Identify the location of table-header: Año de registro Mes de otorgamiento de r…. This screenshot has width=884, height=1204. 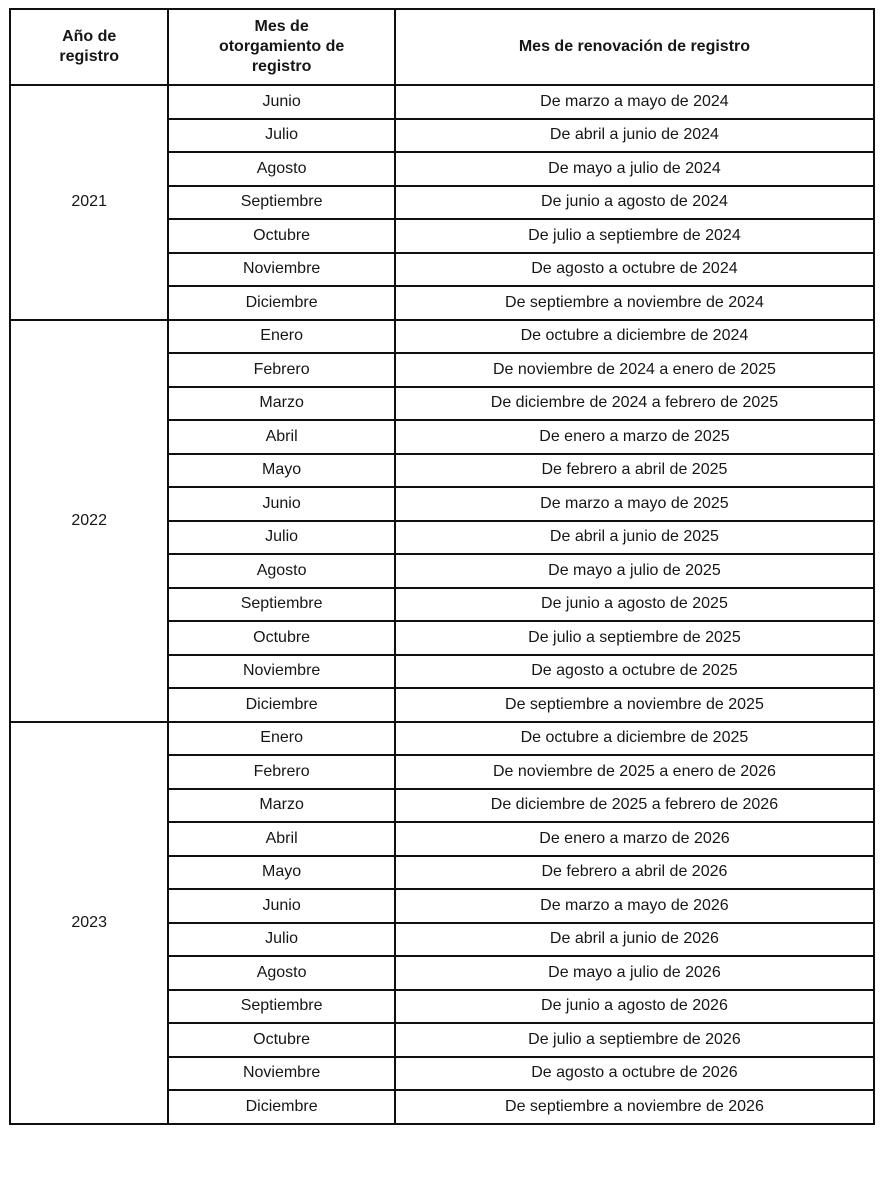
(442, 47).